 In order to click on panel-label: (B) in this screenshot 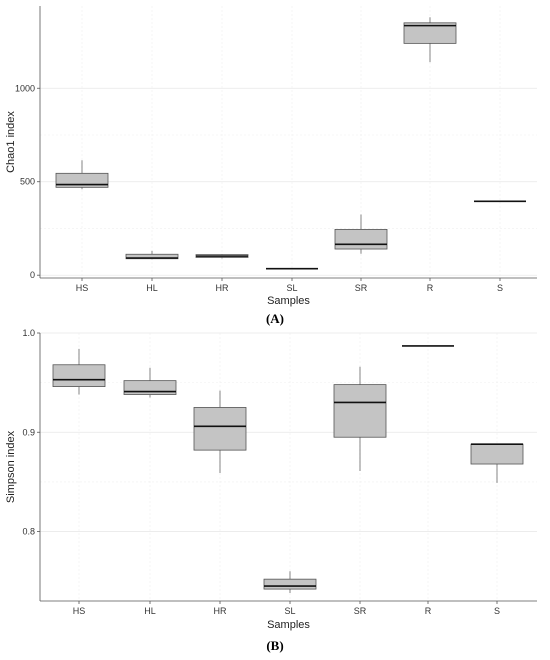, I will do `click(274, 645)`.